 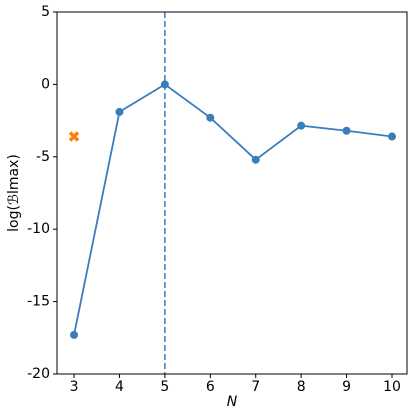 I want to click on y-tick-label: -5, so click(x=43, y=157).